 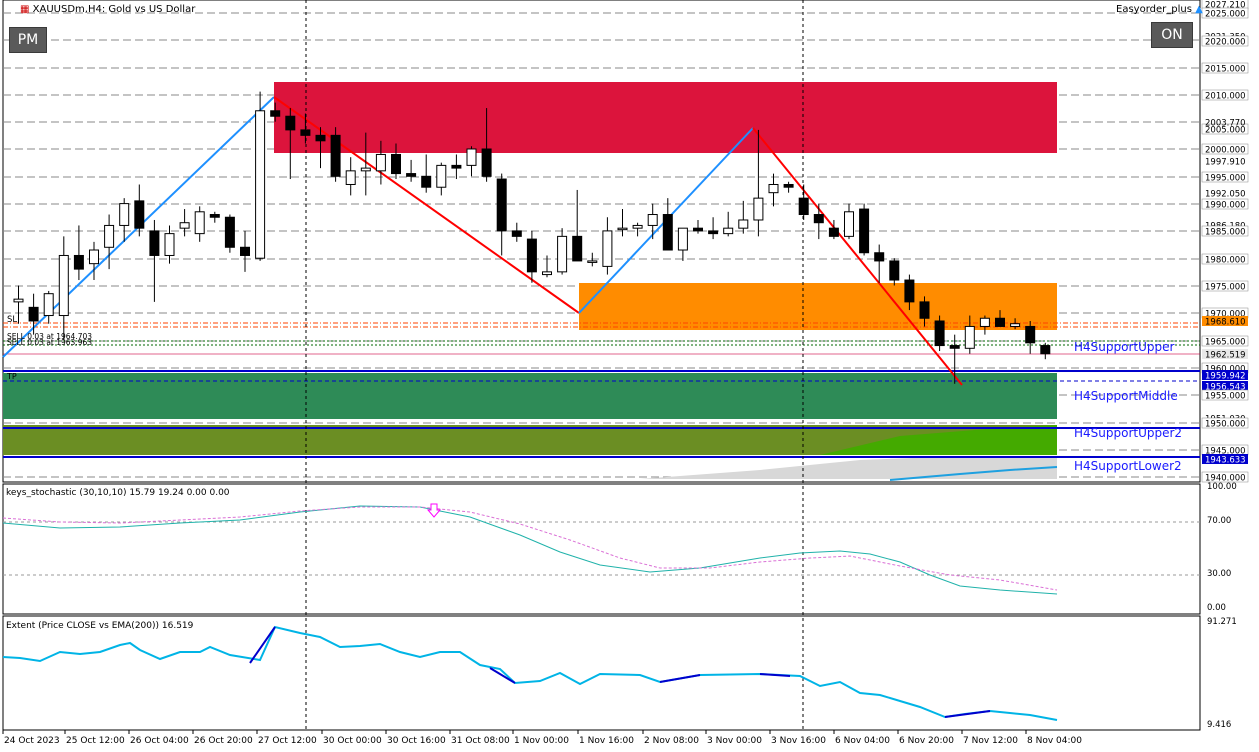 I want to click on stoch-arrow-icon, so click(x=434, y=510).